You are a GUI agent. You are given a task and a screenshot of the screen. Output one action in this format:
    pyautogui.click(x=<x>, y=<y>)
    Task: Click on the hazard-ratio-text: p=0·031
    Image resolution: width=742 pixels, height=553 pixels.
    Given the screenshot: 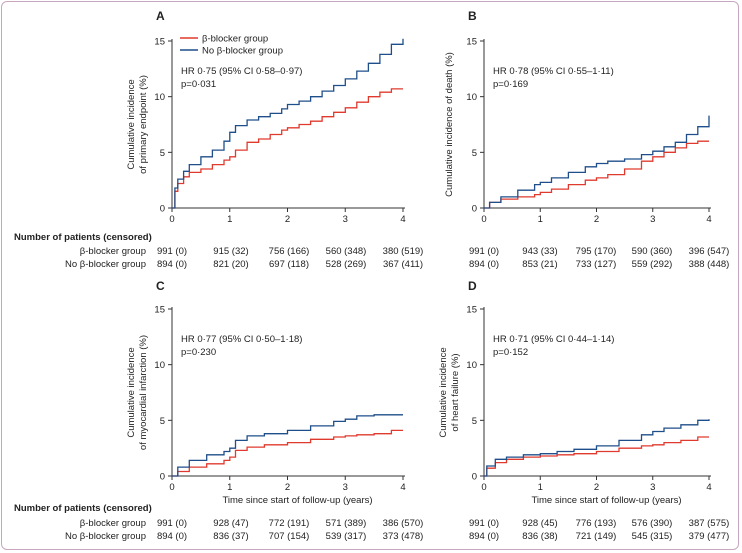 What is the action you would take?
    pyautogui.click(x=198, y=84)
    